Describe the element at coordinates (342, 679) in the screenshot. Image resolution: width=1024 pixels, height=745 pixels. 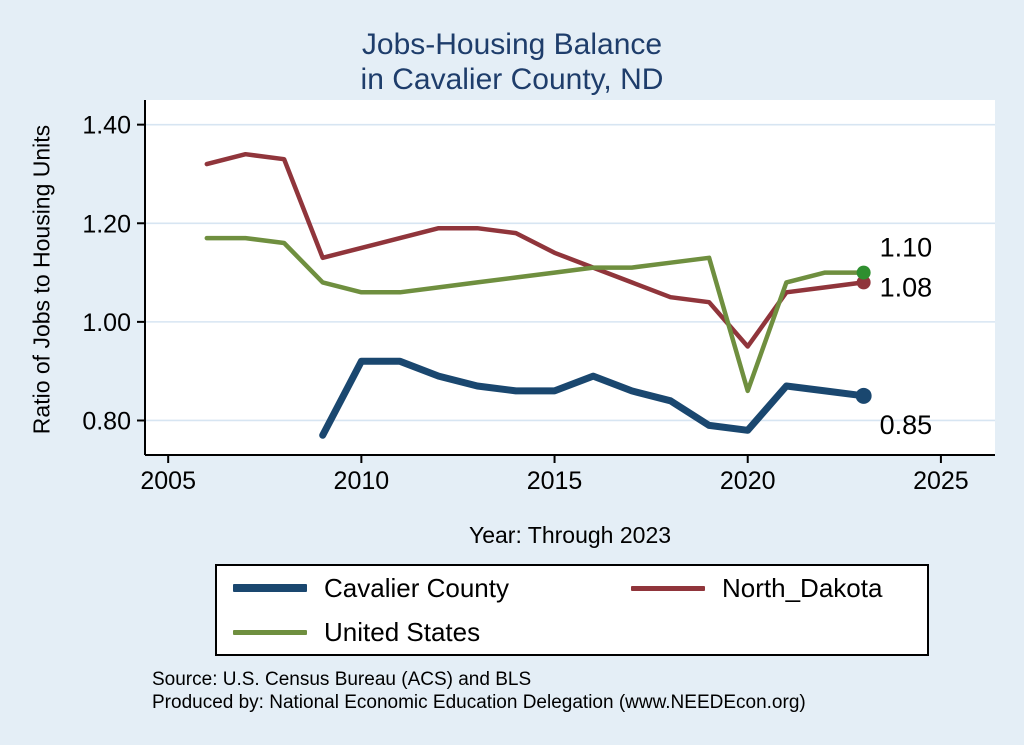
I see `source-line: Source: U.S. Census Bureau (ACS) and BLS` at that location.